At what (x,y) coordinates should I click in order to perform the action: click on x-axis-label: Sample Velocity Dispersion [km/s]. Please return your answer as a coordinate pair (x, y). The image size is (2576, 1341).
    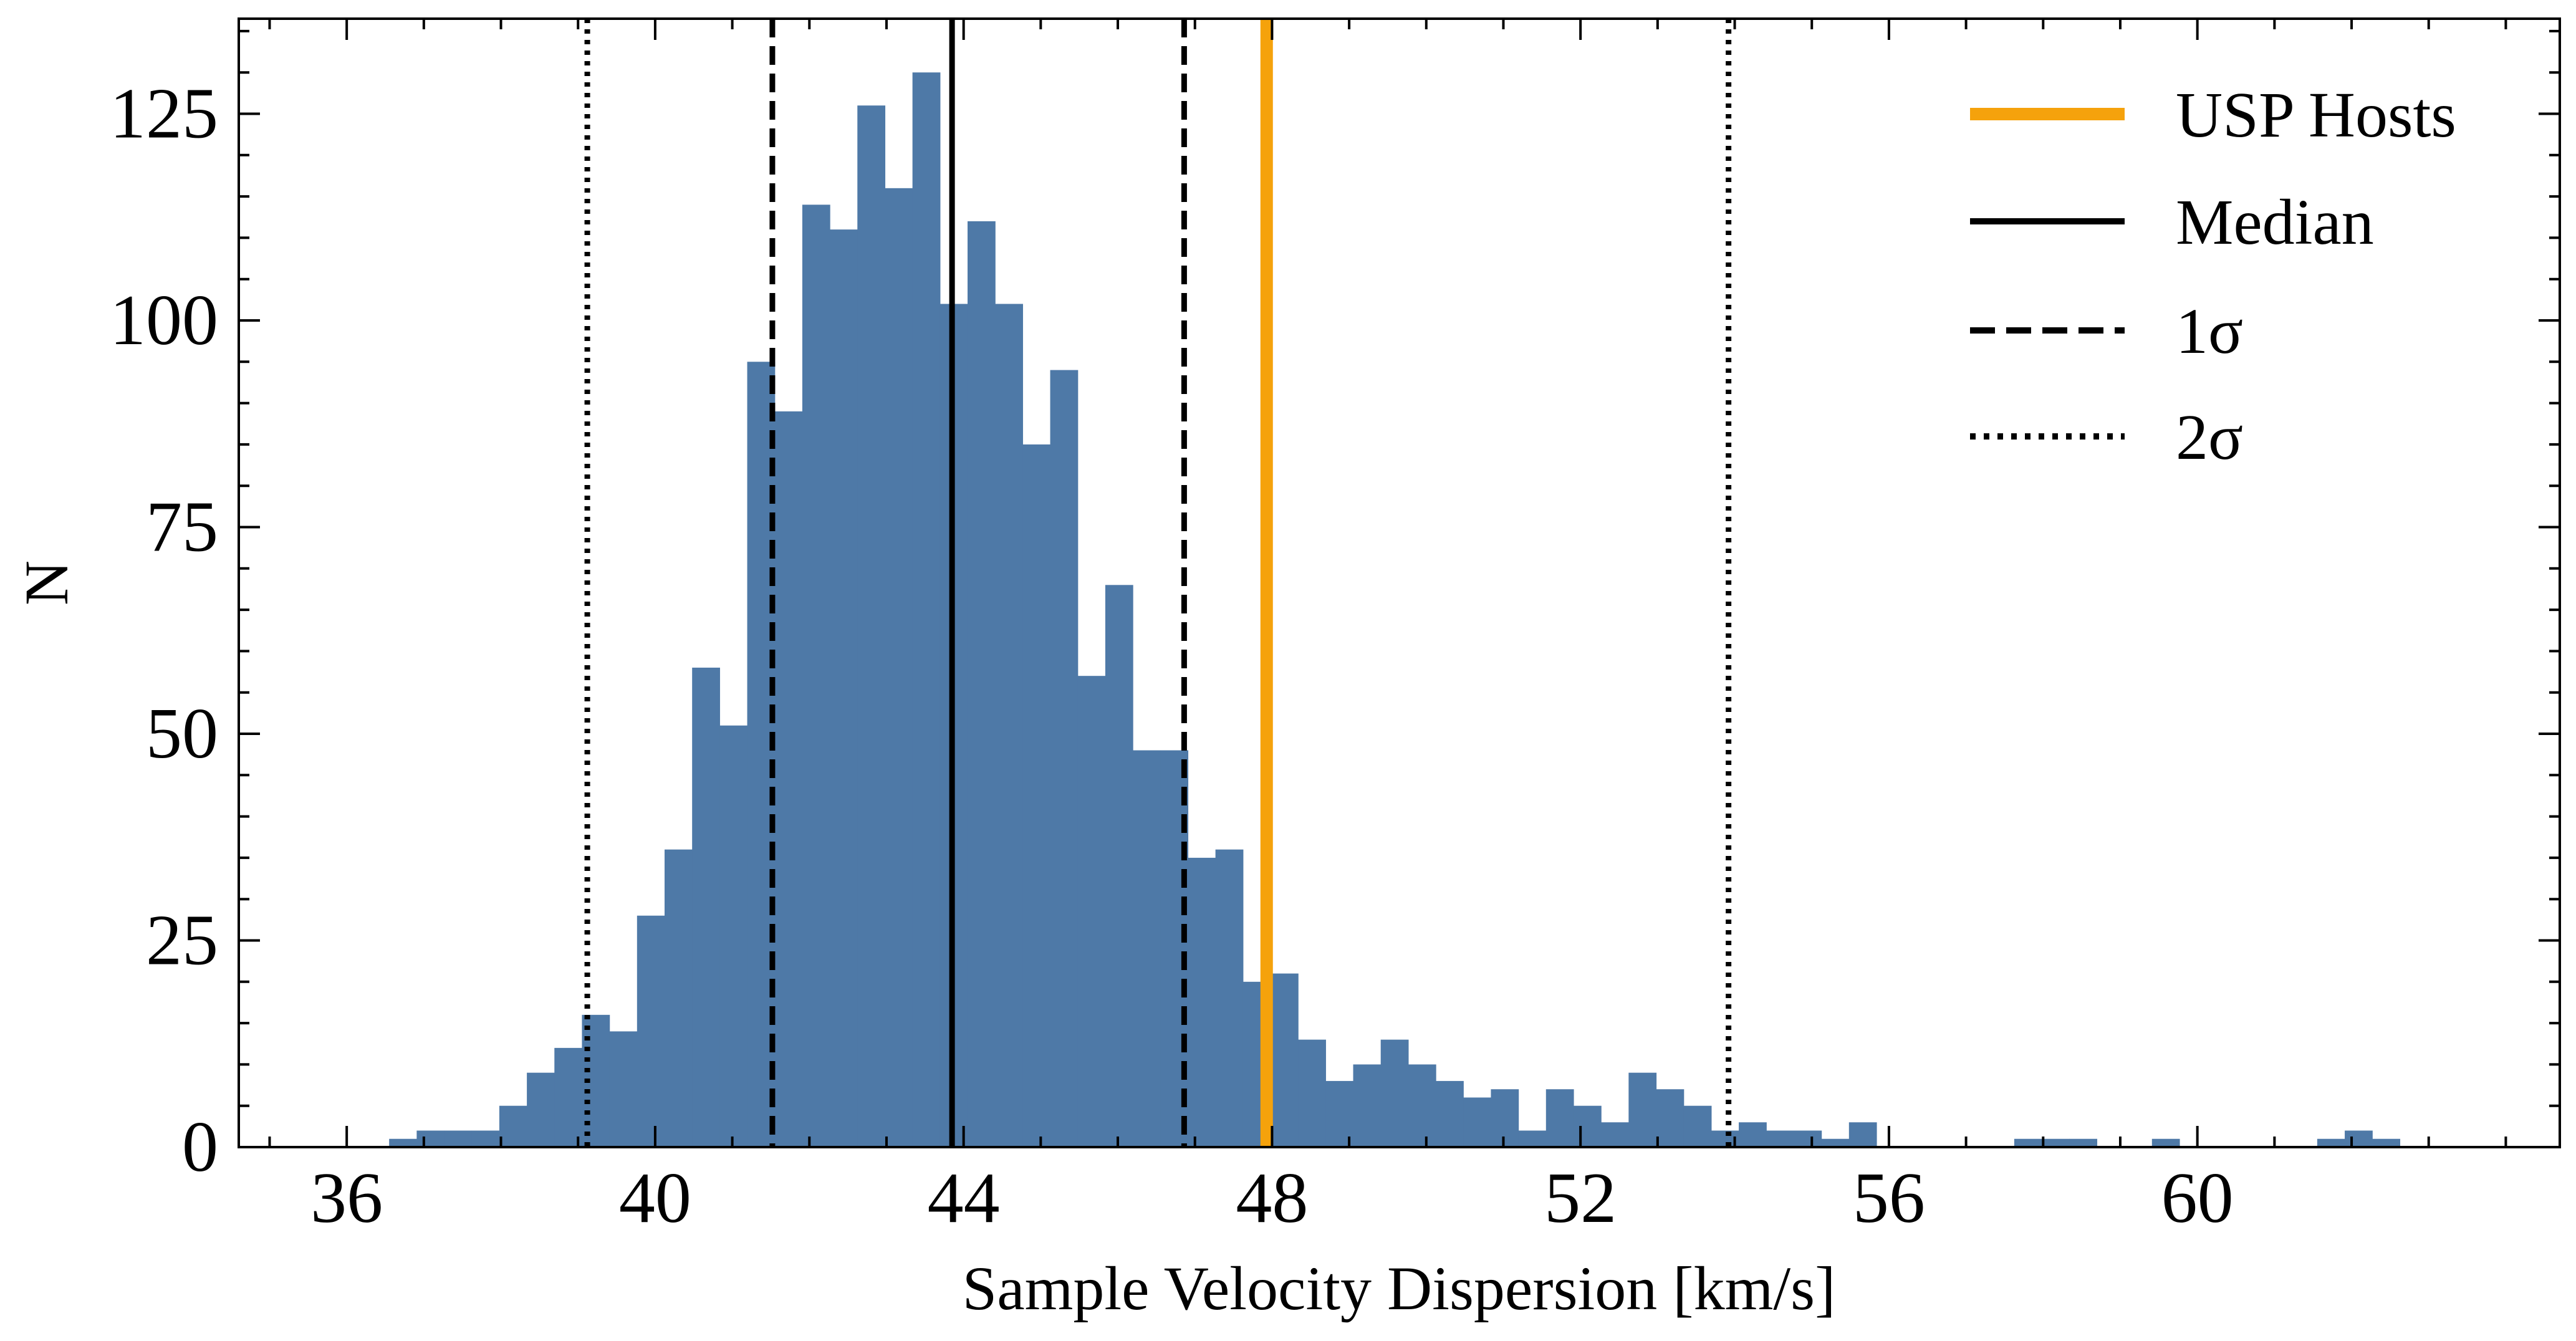
    Looking at the image, I should click on (1399, 1288).